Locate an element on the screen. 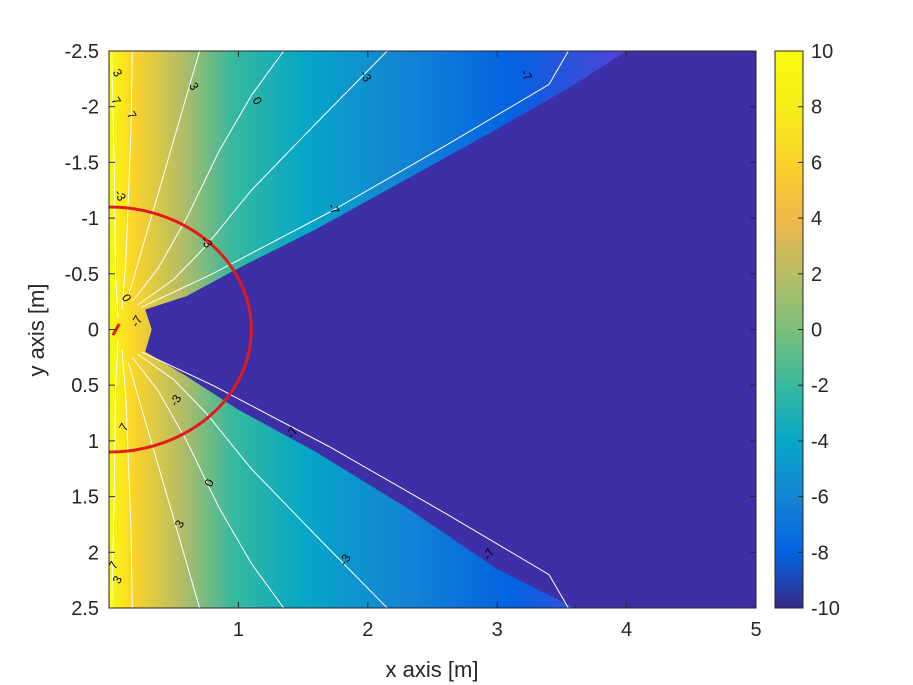 The height and width of the screenshot is (685, 913). colorbar-tick-label: 10 is located at coordinates (822, 52).